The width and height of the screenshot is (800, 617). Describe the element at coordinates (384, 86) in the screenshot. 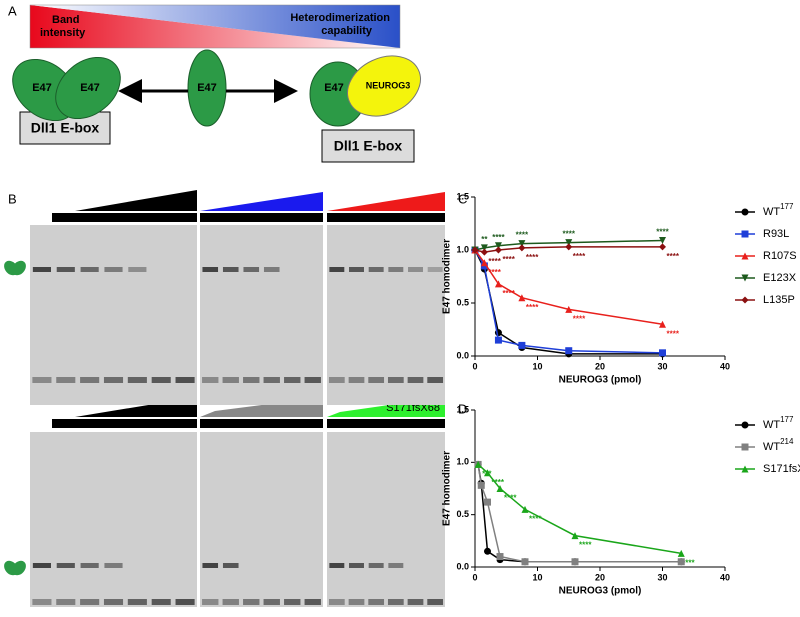

I see `neurog3-protein` at that location.